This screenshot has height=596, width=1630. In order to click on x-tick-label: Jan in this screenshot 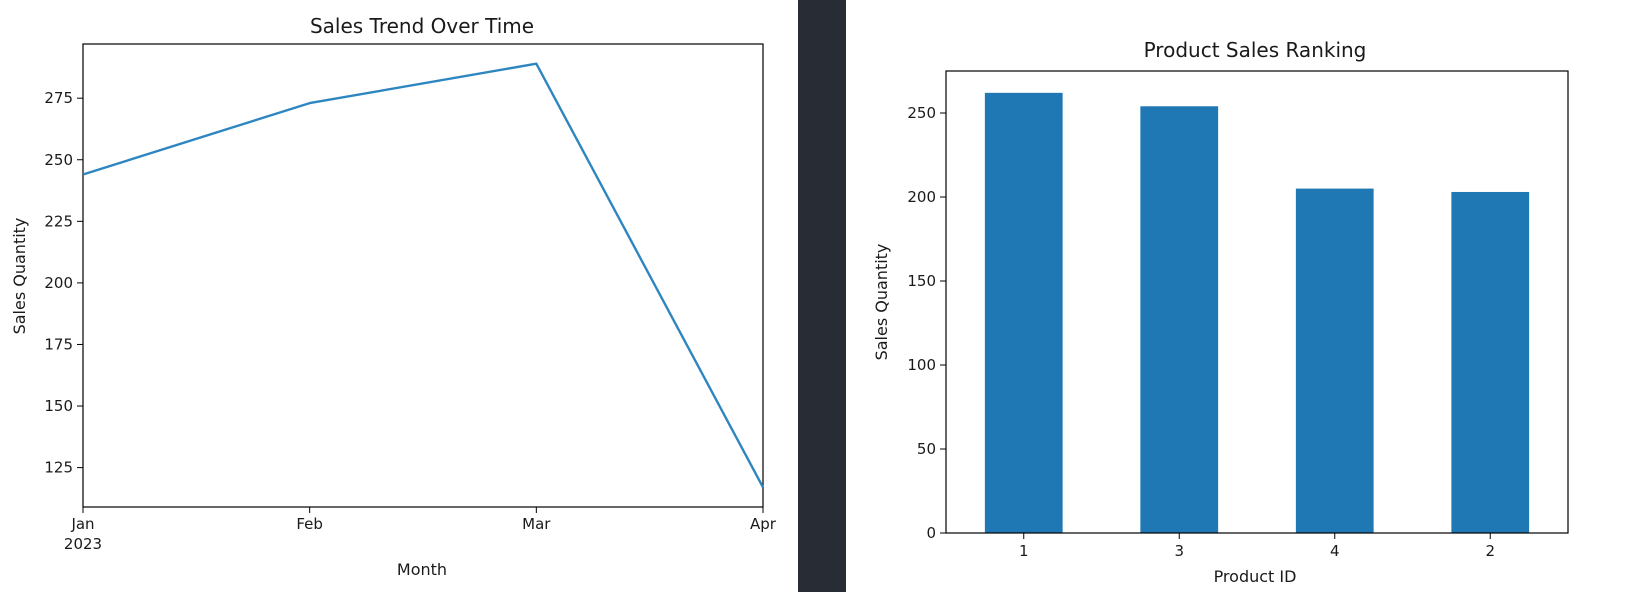, I will do `click(82, 524)`.